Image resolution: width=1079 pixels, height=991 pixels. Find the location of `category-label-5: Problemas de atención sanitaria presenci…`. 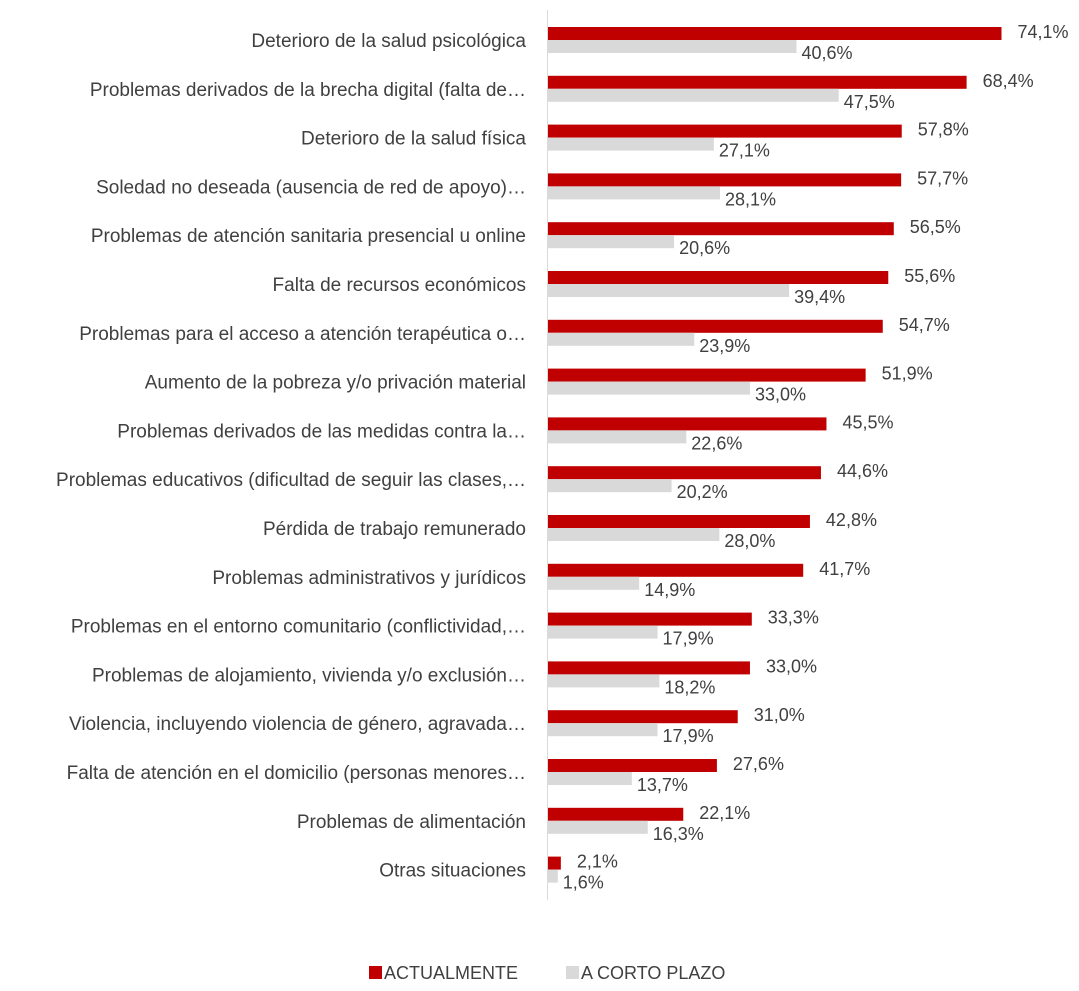

category-label-5: Problemas de atención sanitaria presenci… is located at coordinates (308, 236).